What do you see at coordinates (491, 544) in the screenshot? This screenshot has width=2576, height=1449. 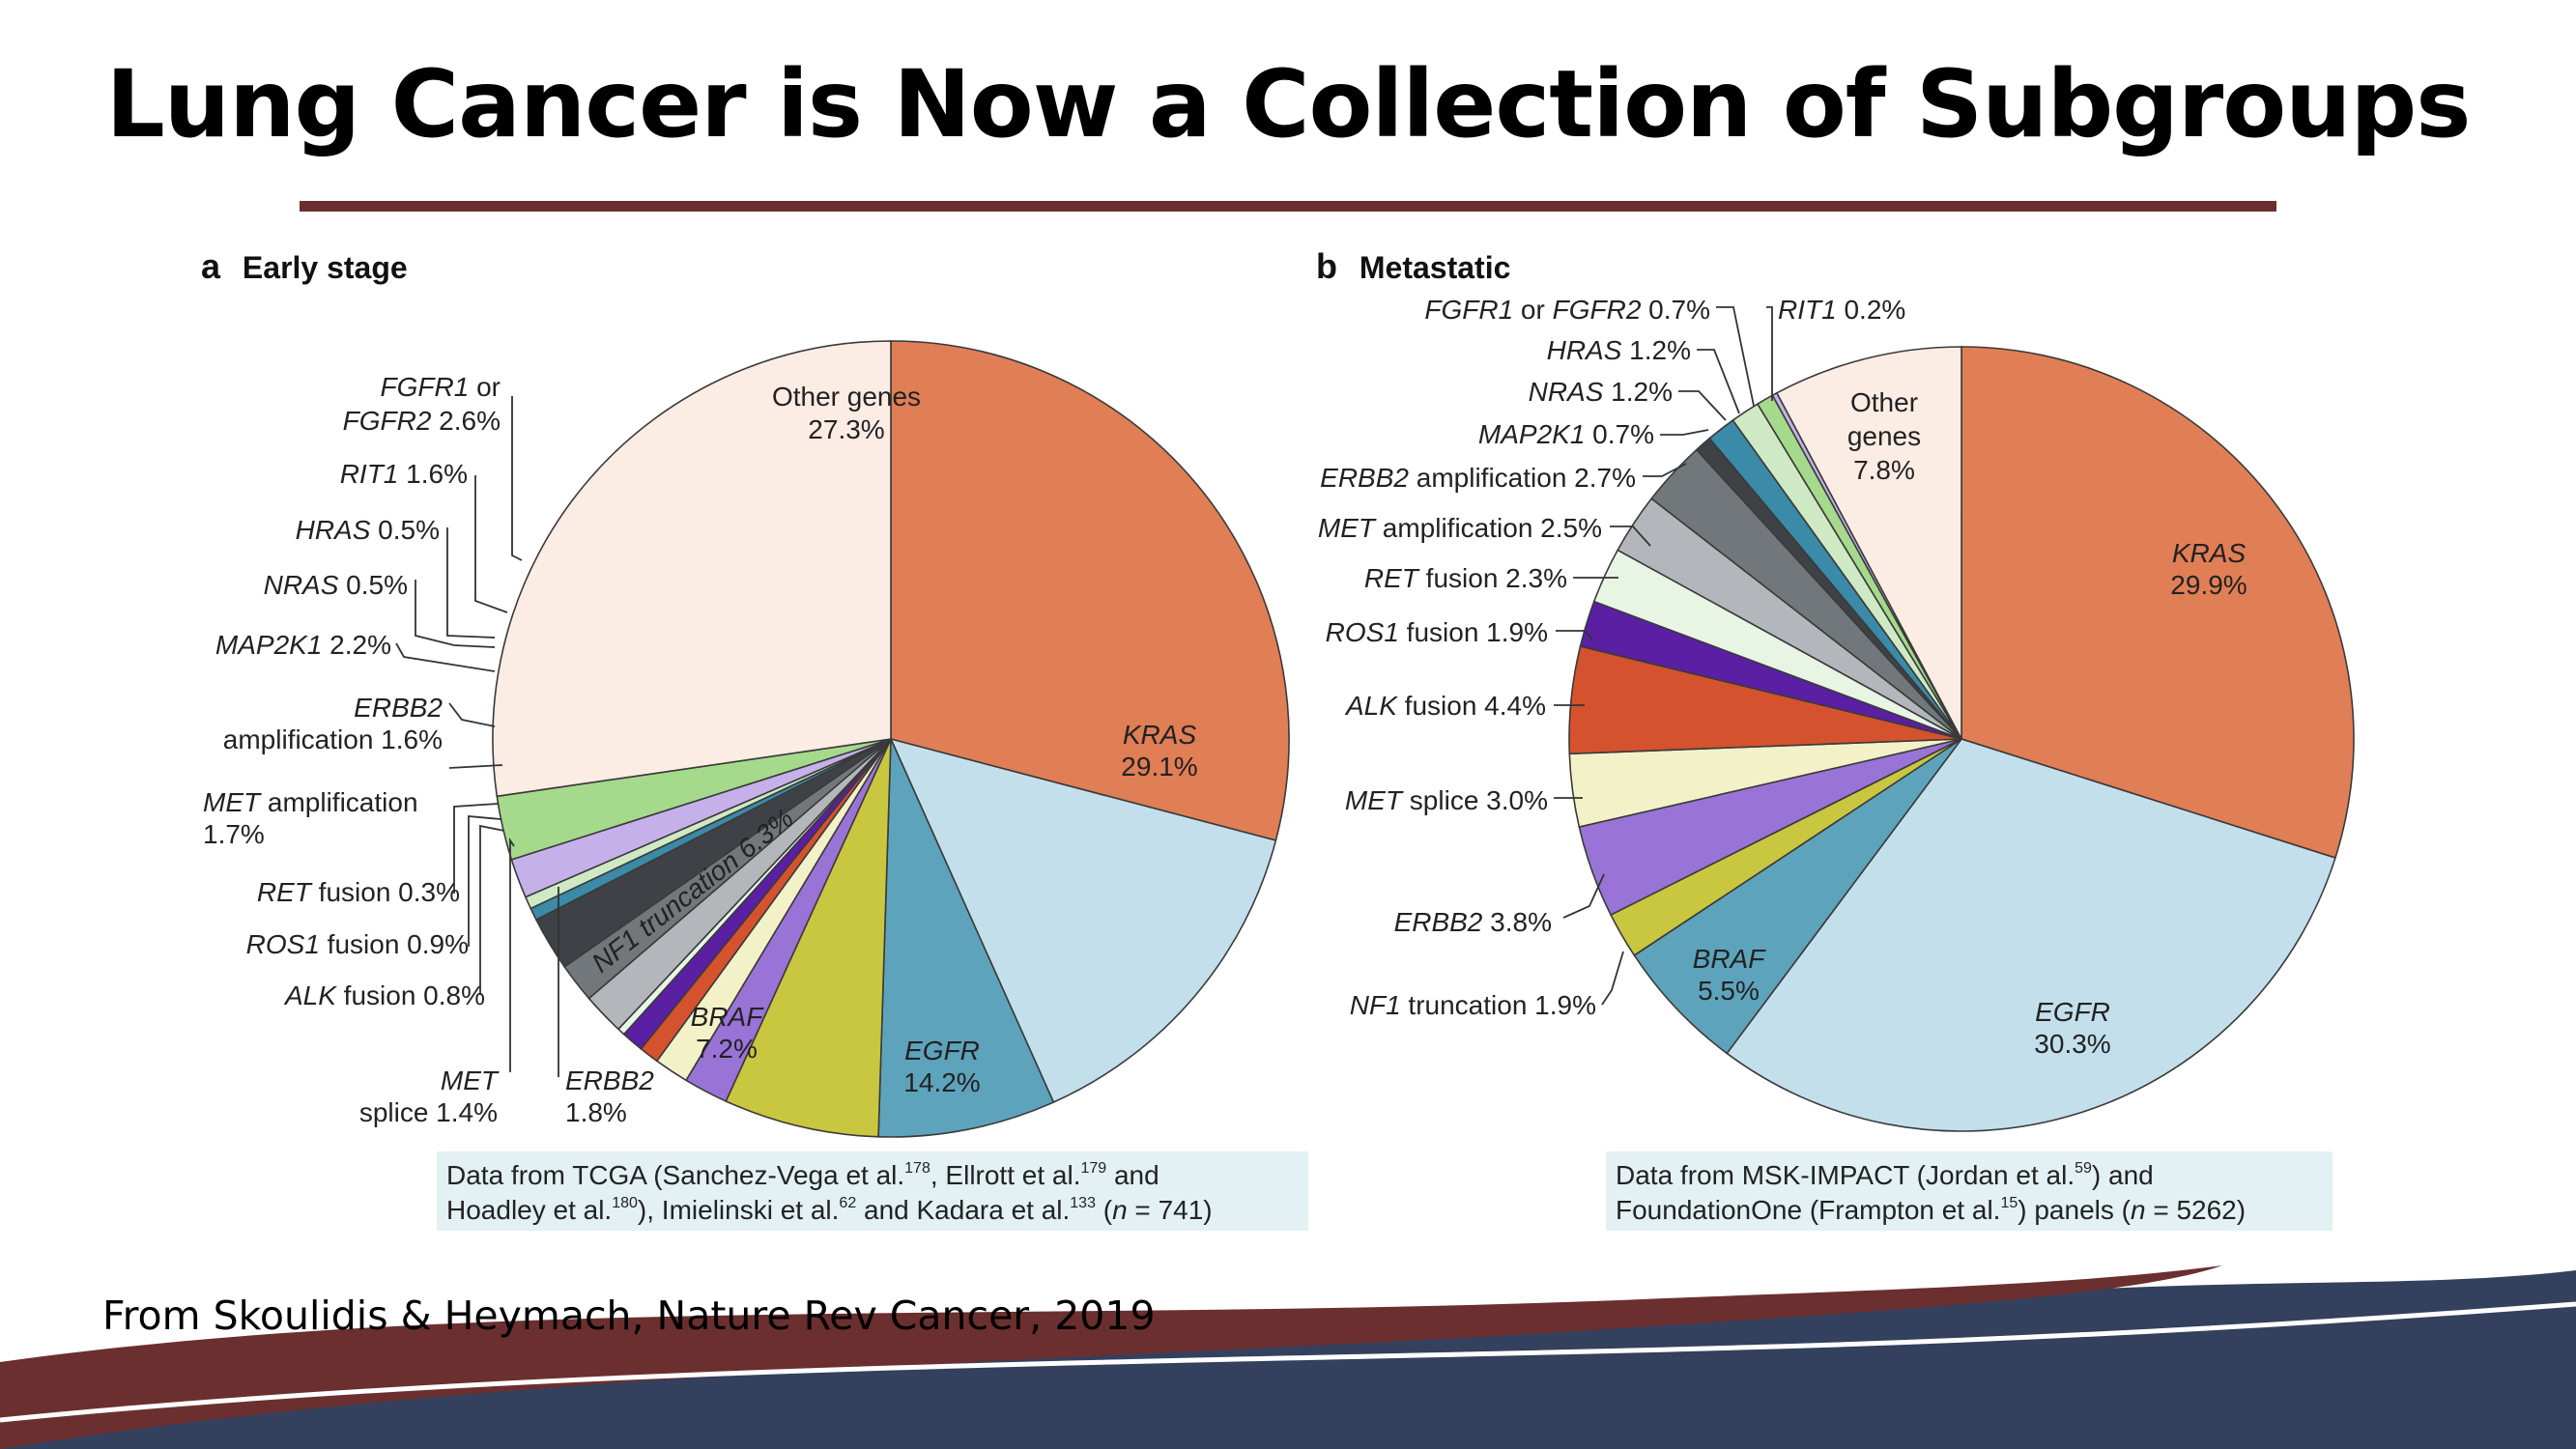 I see `leader-a-rit1` at bounding box center [491, 544].